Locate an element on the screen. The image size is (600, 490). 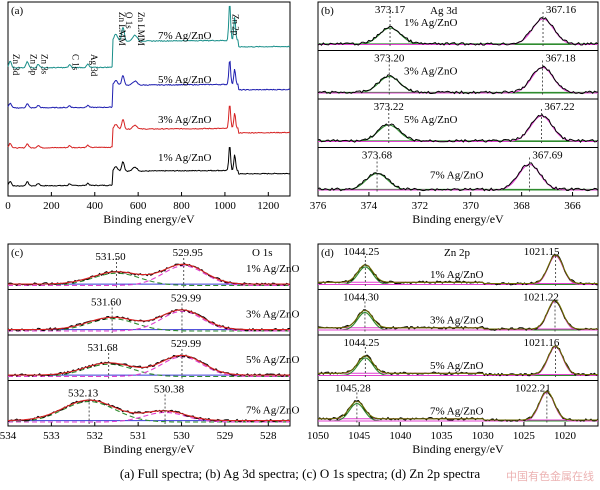
panel-d-tick-label: 1025 is located at coordinates (524, 436).